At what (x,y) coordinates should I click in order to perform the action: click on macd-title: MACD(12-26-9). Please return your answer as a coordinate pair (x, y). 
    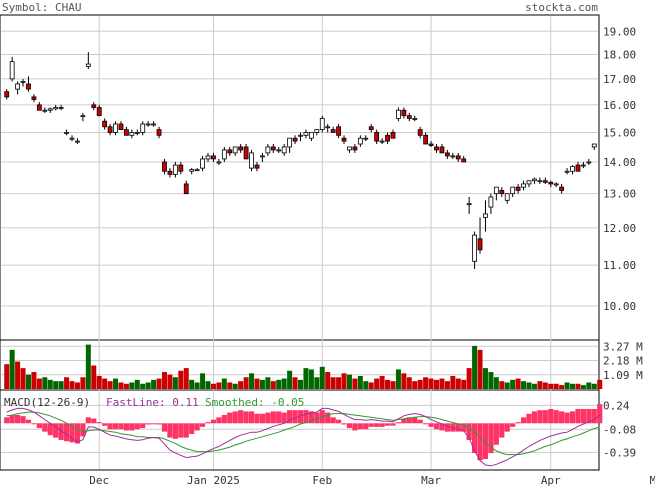
    Looking at the image, I should click on (47, 402).